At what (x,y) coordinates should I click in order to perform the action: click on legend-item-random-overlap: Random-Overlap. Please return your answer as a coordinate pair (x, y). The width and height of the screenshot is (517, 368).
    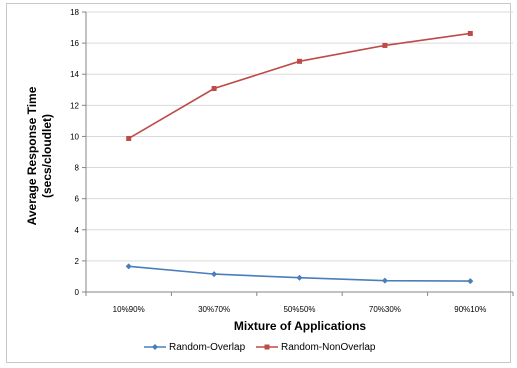
    Looking at the image, I should click on (195, 347).